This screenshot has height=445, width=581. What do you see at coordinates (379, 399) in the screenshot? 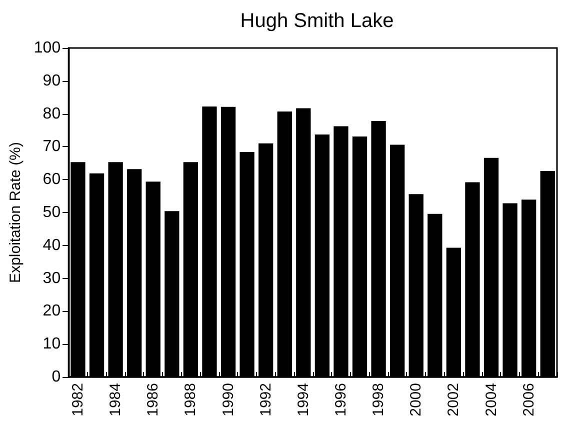
I see `x-tick-label: 1998` at bounding box center [379, 399].